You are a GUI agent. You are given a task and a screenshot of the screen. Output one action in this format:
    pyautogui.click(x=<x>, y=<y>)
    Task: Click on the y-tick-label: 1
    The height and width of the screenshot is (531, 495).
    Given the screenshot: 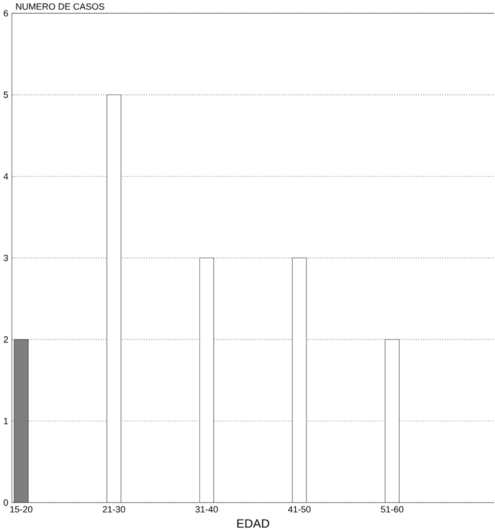 What is the action you would take?
    pyautogui.click(x=6, y=421)
    